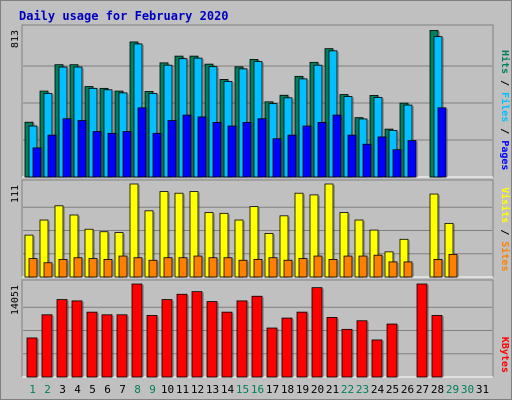 The width and height of the screenshot is (512, 400). I want to click on x-tick-label-day-24: 24, so click(378, 389).